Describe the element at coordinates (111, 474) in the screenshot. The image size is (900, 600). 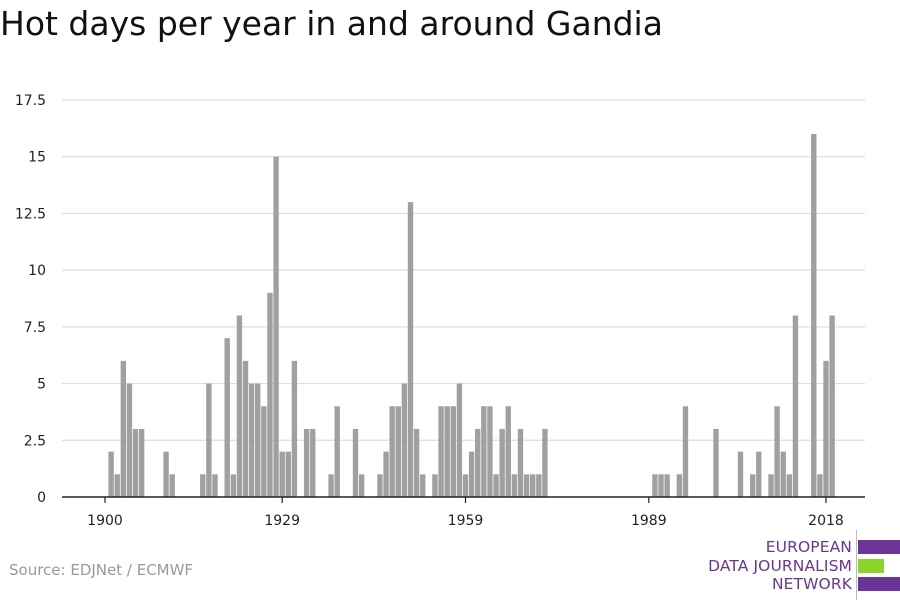
I see `bar-1901` at that location.